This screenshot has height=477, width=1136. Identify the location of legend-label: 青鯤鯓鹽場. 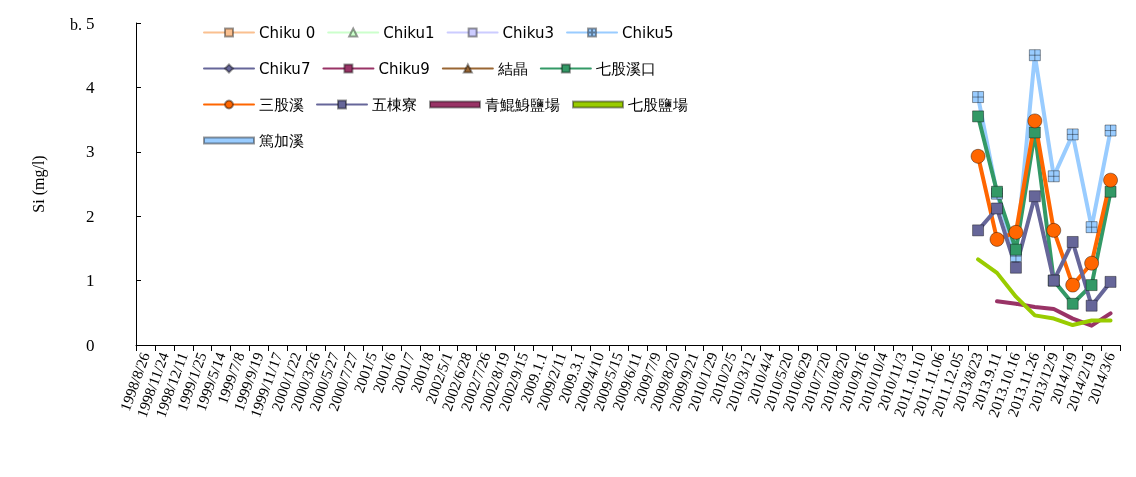
(522, 104).